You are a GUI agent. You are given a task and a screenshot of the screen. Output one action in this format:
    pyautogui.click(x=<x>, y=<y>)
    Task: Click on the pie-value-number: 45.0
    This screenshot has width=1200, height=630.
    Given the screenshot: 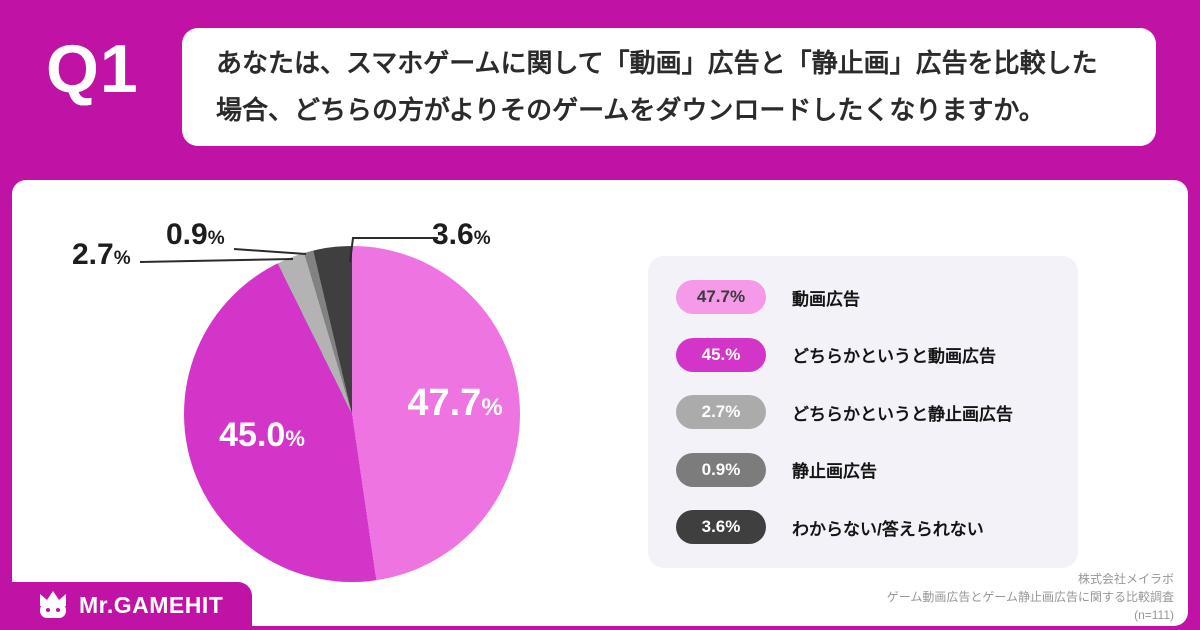 What is the action you would take?
    pyautogui.click(x=252, y=435)
    